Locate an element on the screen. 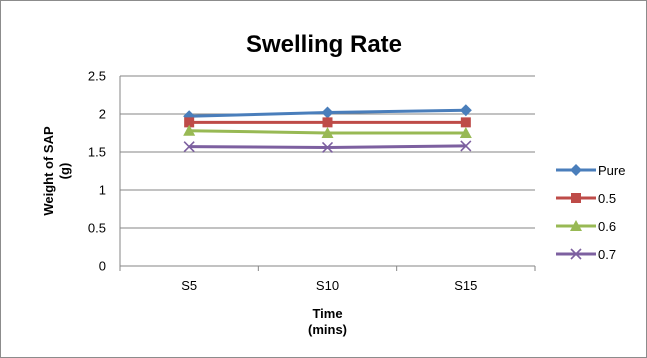 This screenshot has height=358, width=647. x-tick-label: S15 is located at coordinates (465, 285).